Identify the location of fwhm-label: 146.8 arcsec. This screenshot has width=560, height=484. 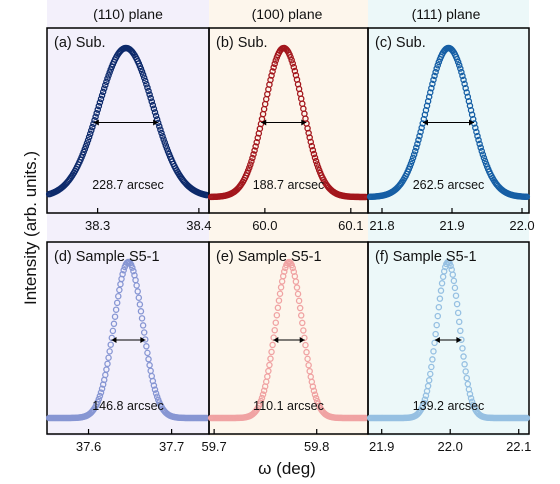
(128, 406).